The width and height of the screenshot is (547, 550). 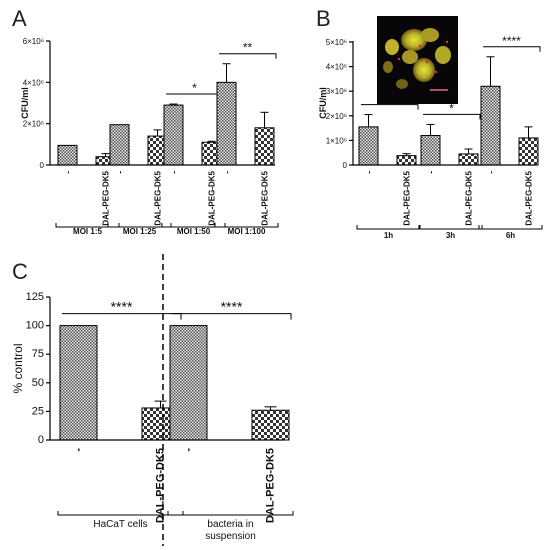 I want to click on group-label: HaCaT cells, so click(x=120, y=524).